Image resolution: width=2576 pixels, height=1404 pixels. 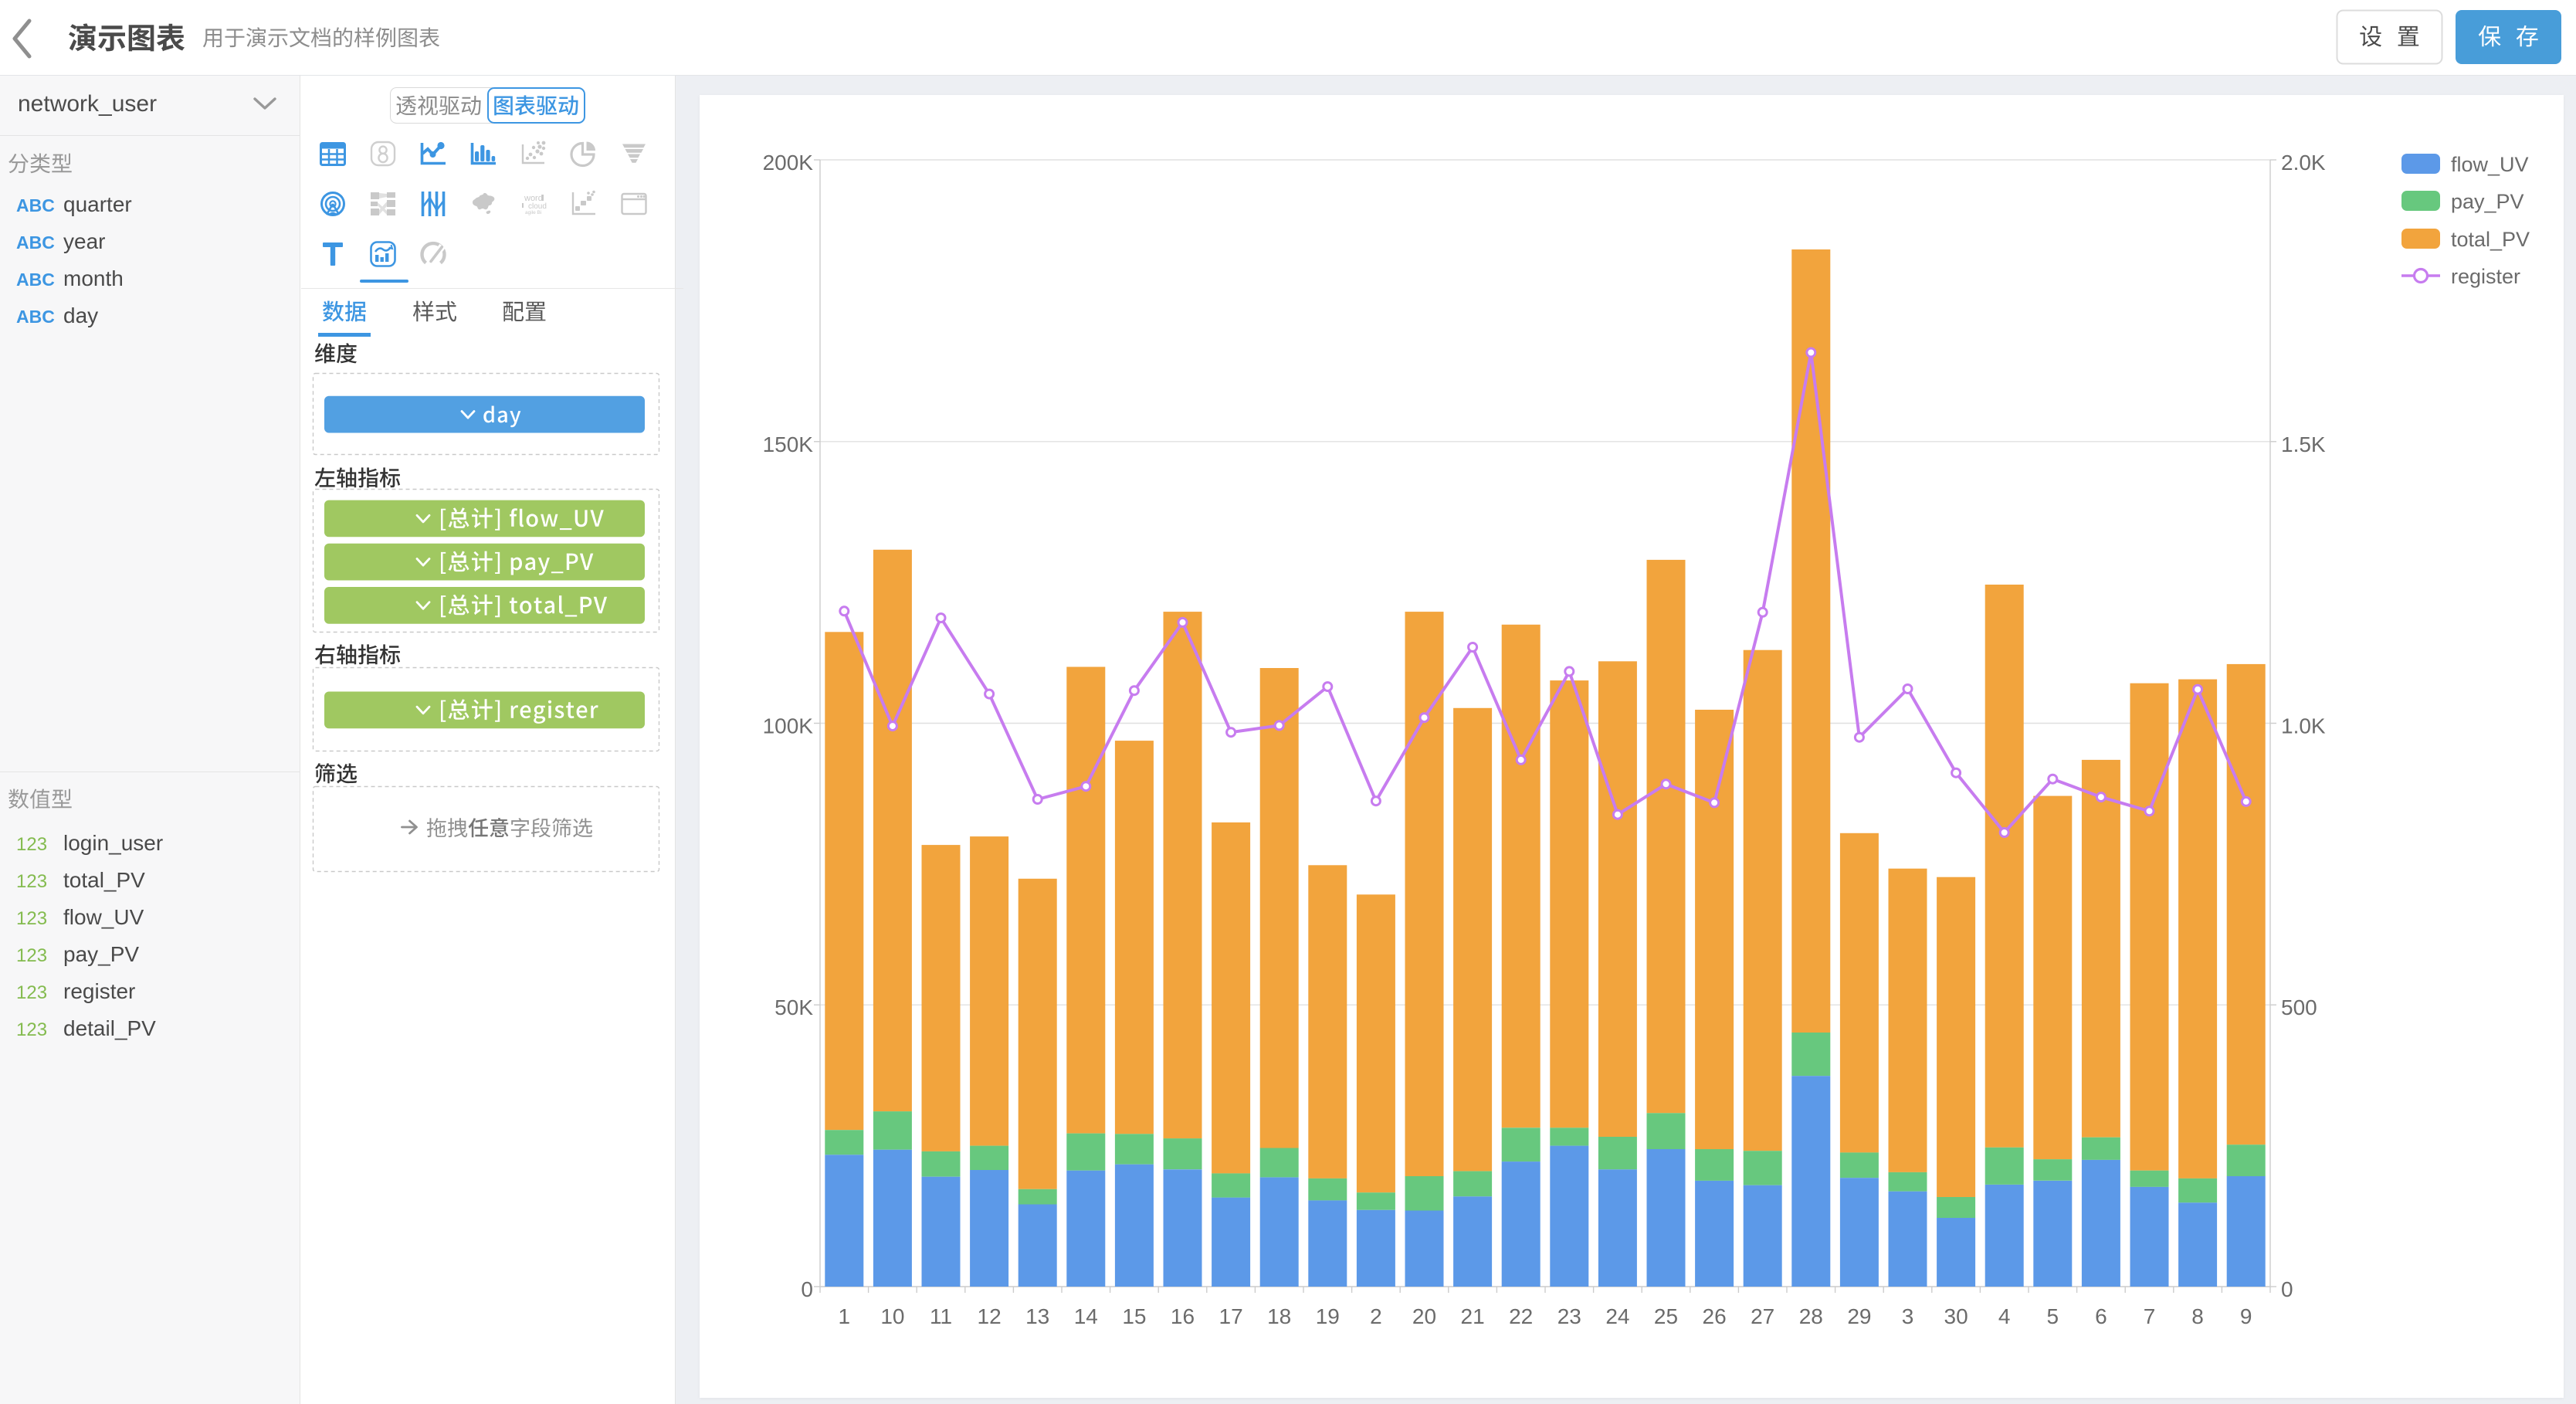 What do you see at coordinates (2303, 163) in the screenshot?
I see `svg-text: 2.0K` at bounding box center [2303, 163].